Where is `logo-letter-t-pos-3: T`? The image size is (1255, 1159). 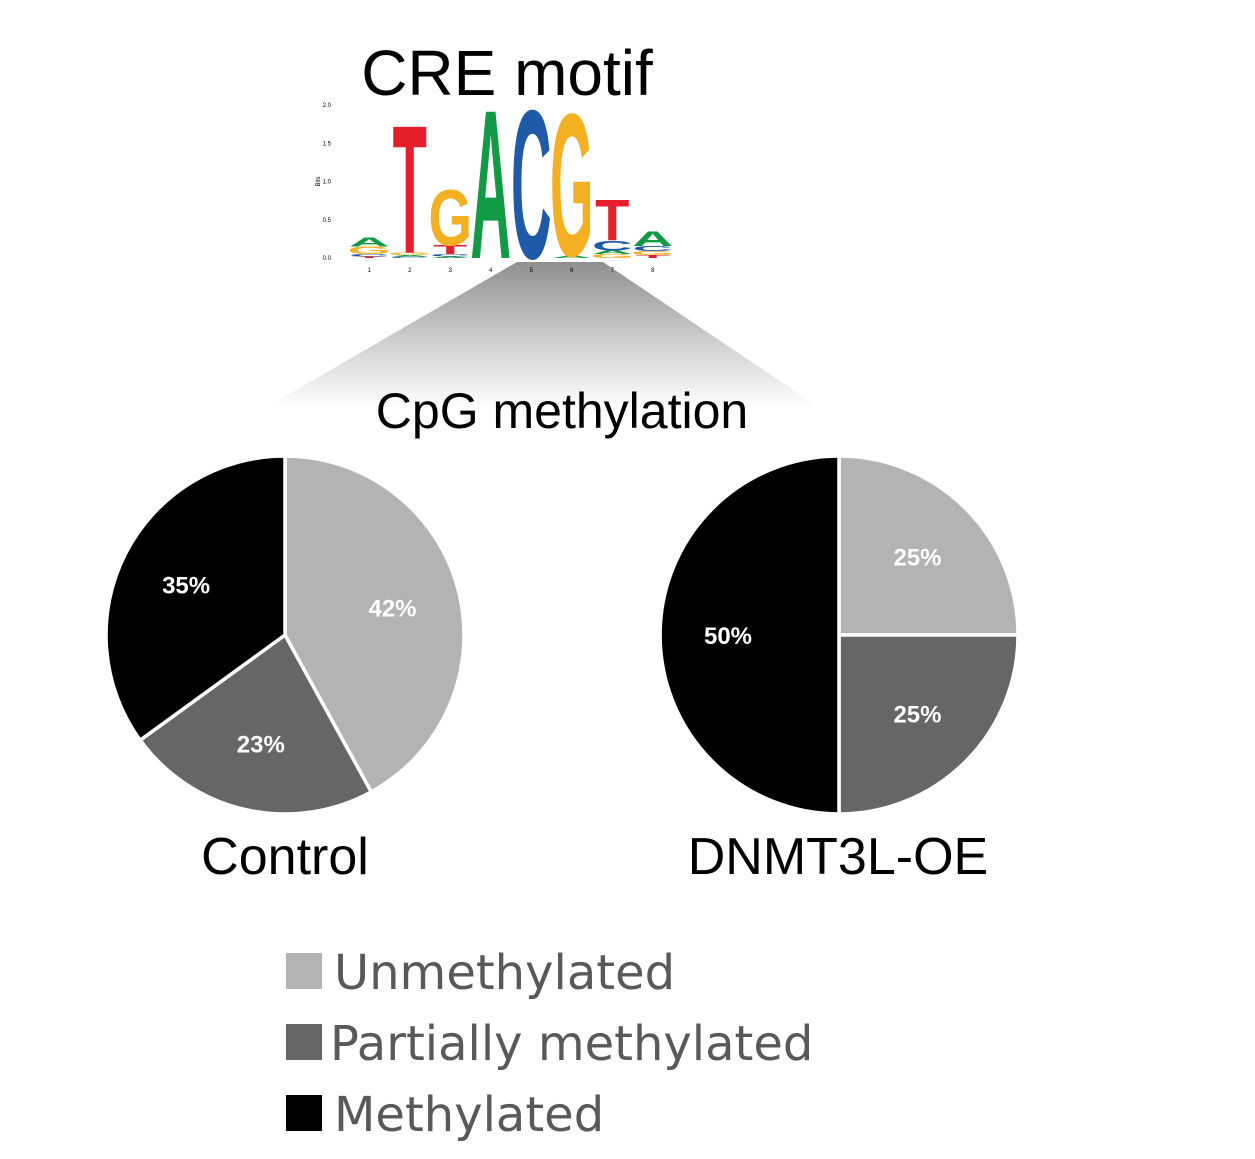 logo-letter-t-pos-3: T is located at coordinates (450, 250).